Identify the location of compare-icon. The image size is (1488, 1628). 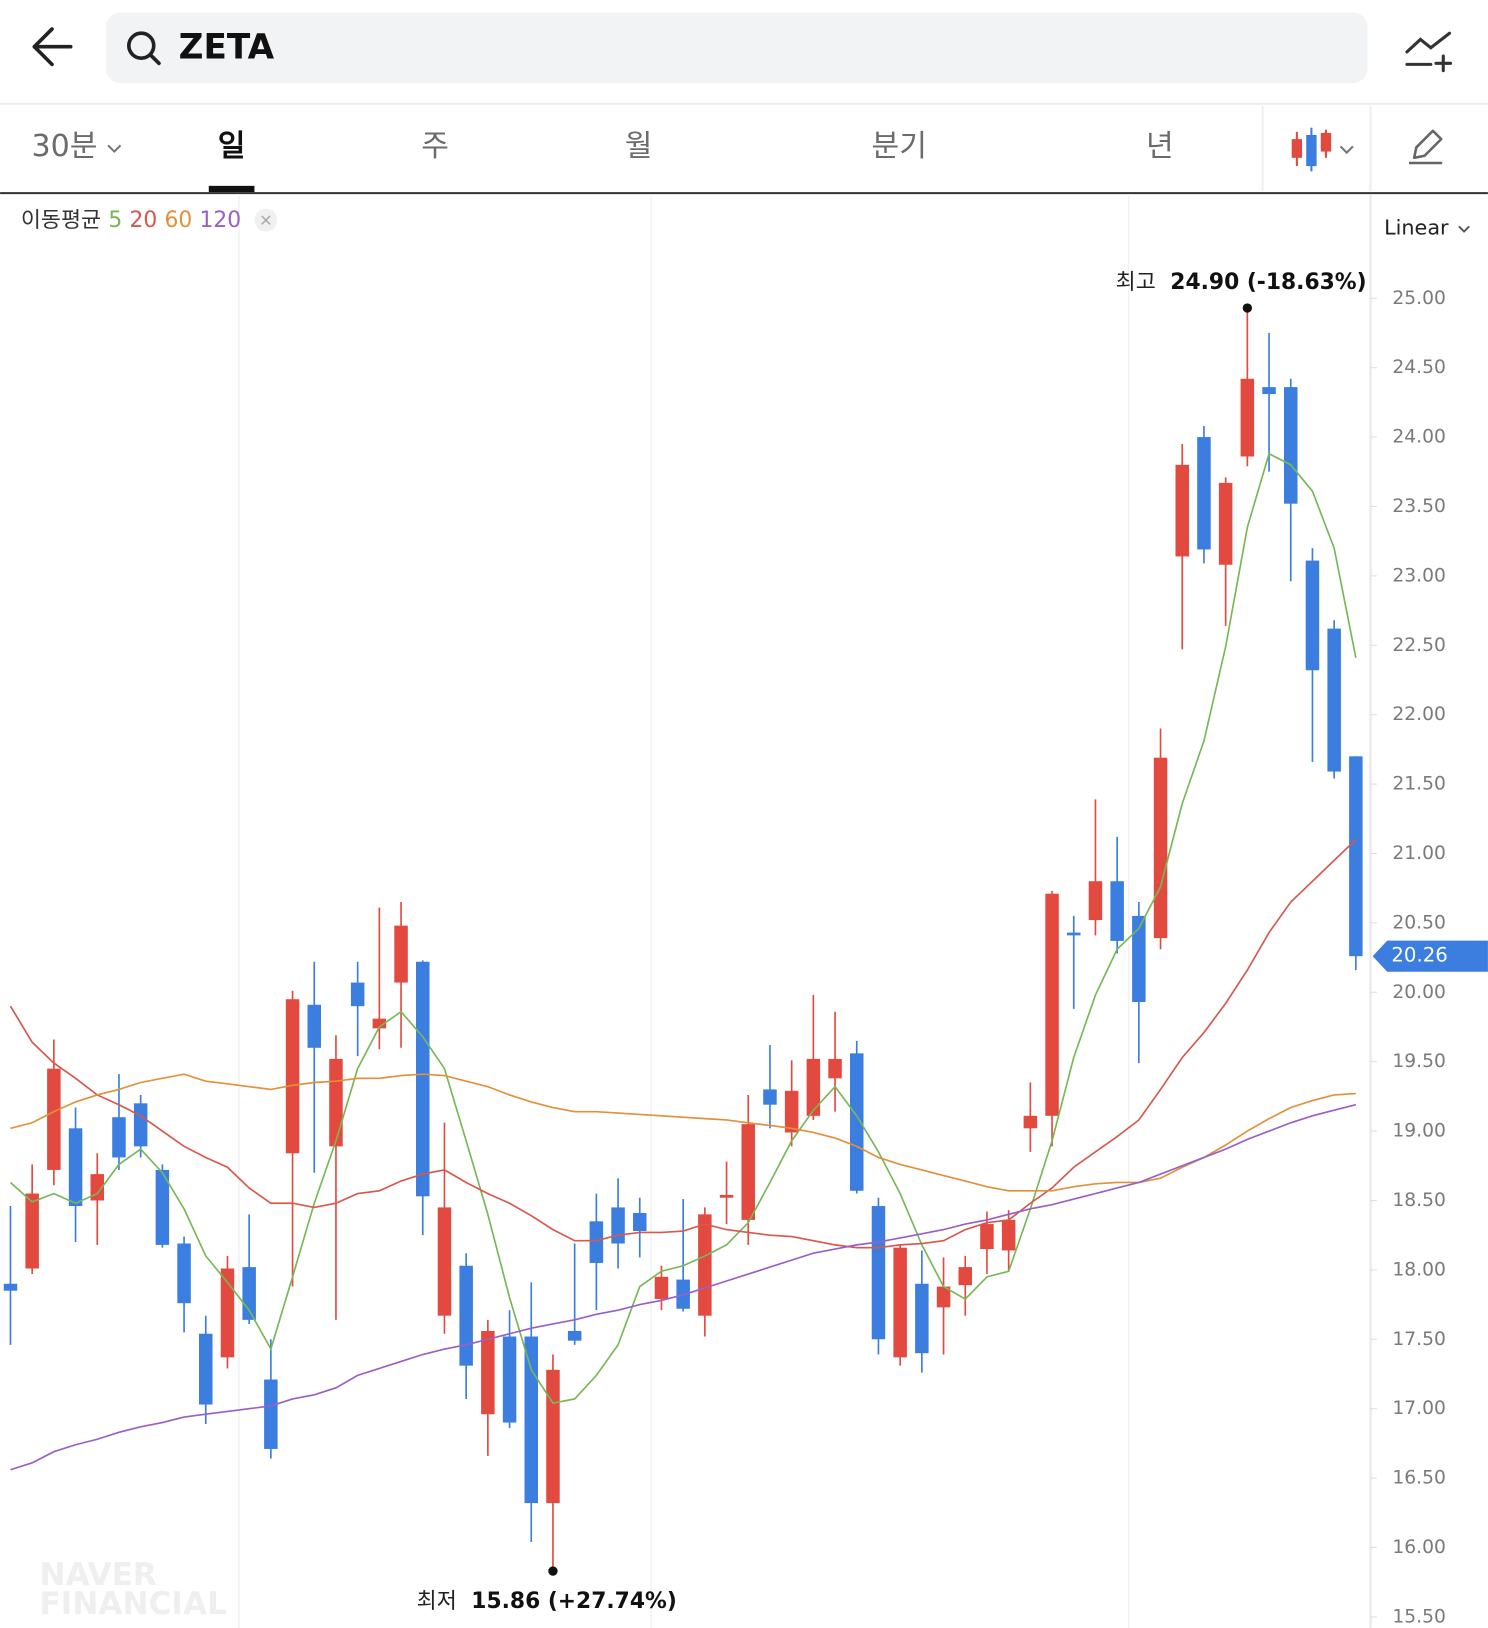
(1429, 52).